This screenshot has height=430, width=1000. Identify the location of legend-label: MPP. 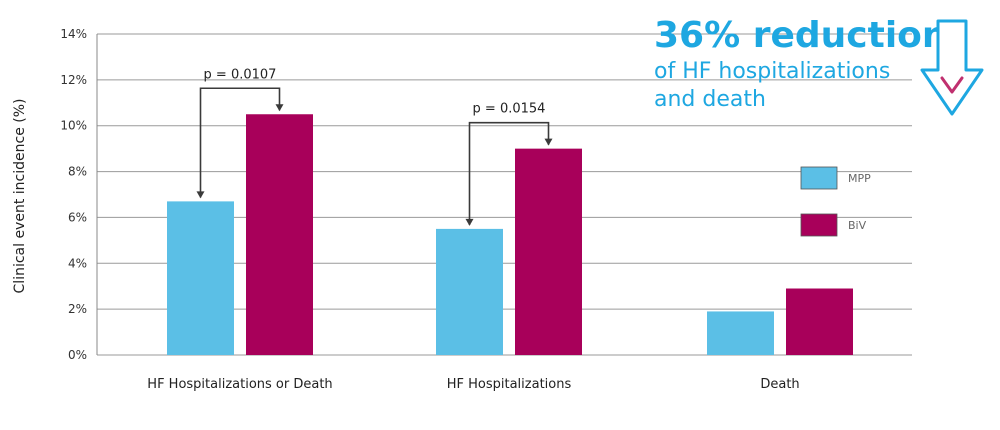
(859, 178).